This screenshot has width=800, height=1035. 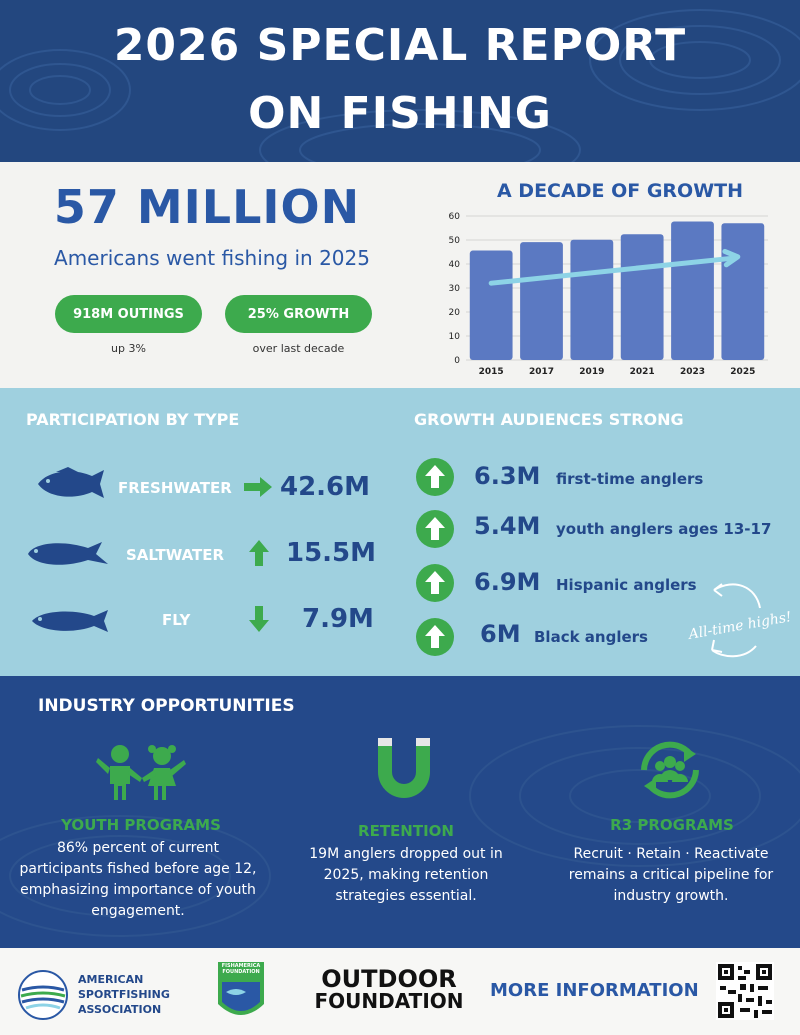 What do you see at coordinates (43, 995) in the screenshot?
I see `asa-logo-icon` at bounding box center [43, 995].